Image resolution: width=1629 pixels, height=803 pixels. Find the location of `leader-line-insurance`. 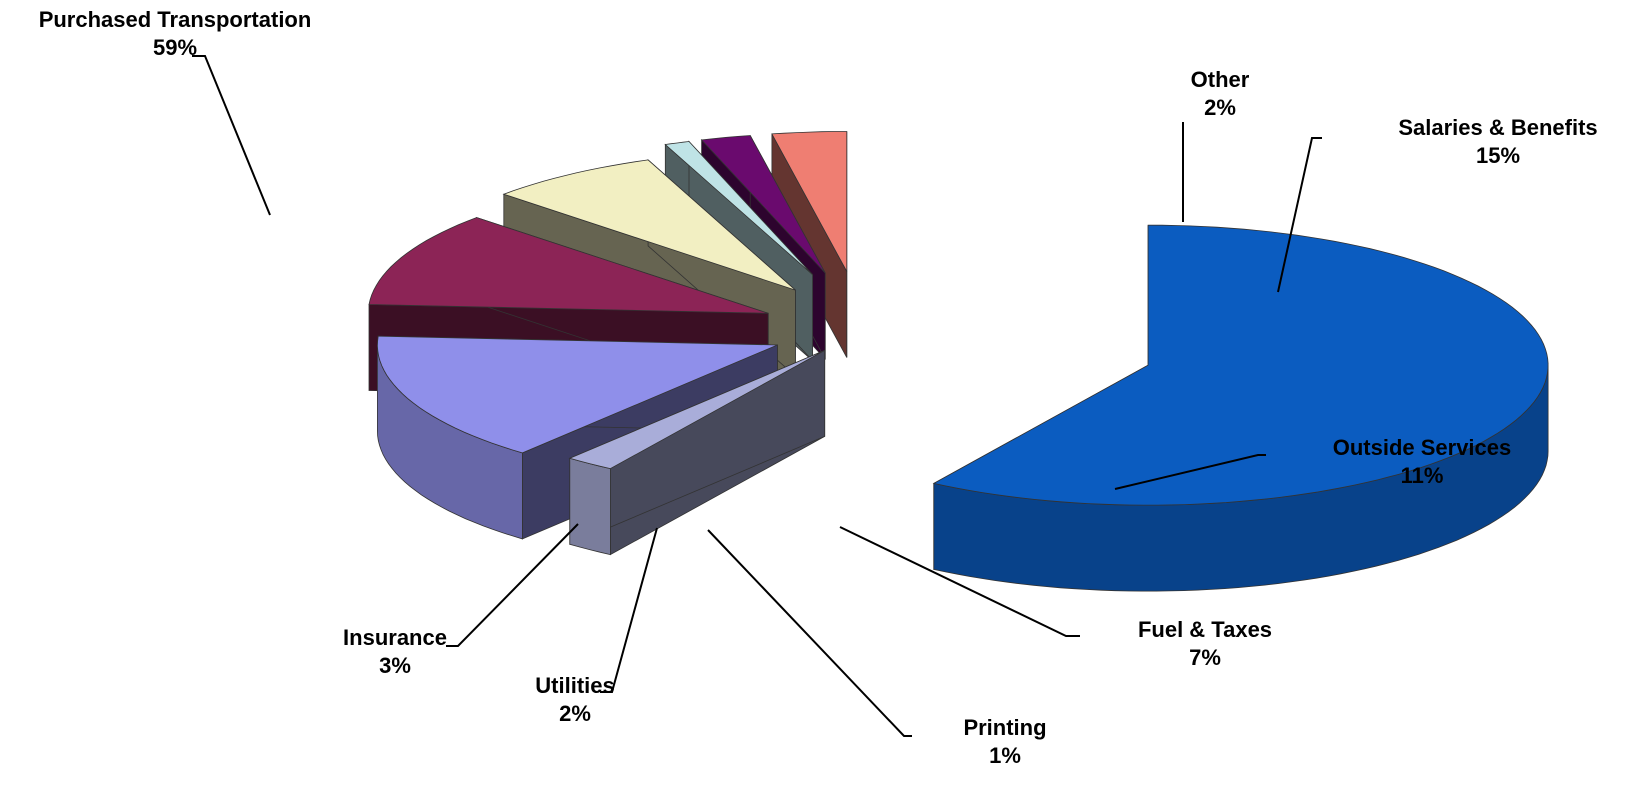

leader-line-insurance is located at coordinates (512, 585).